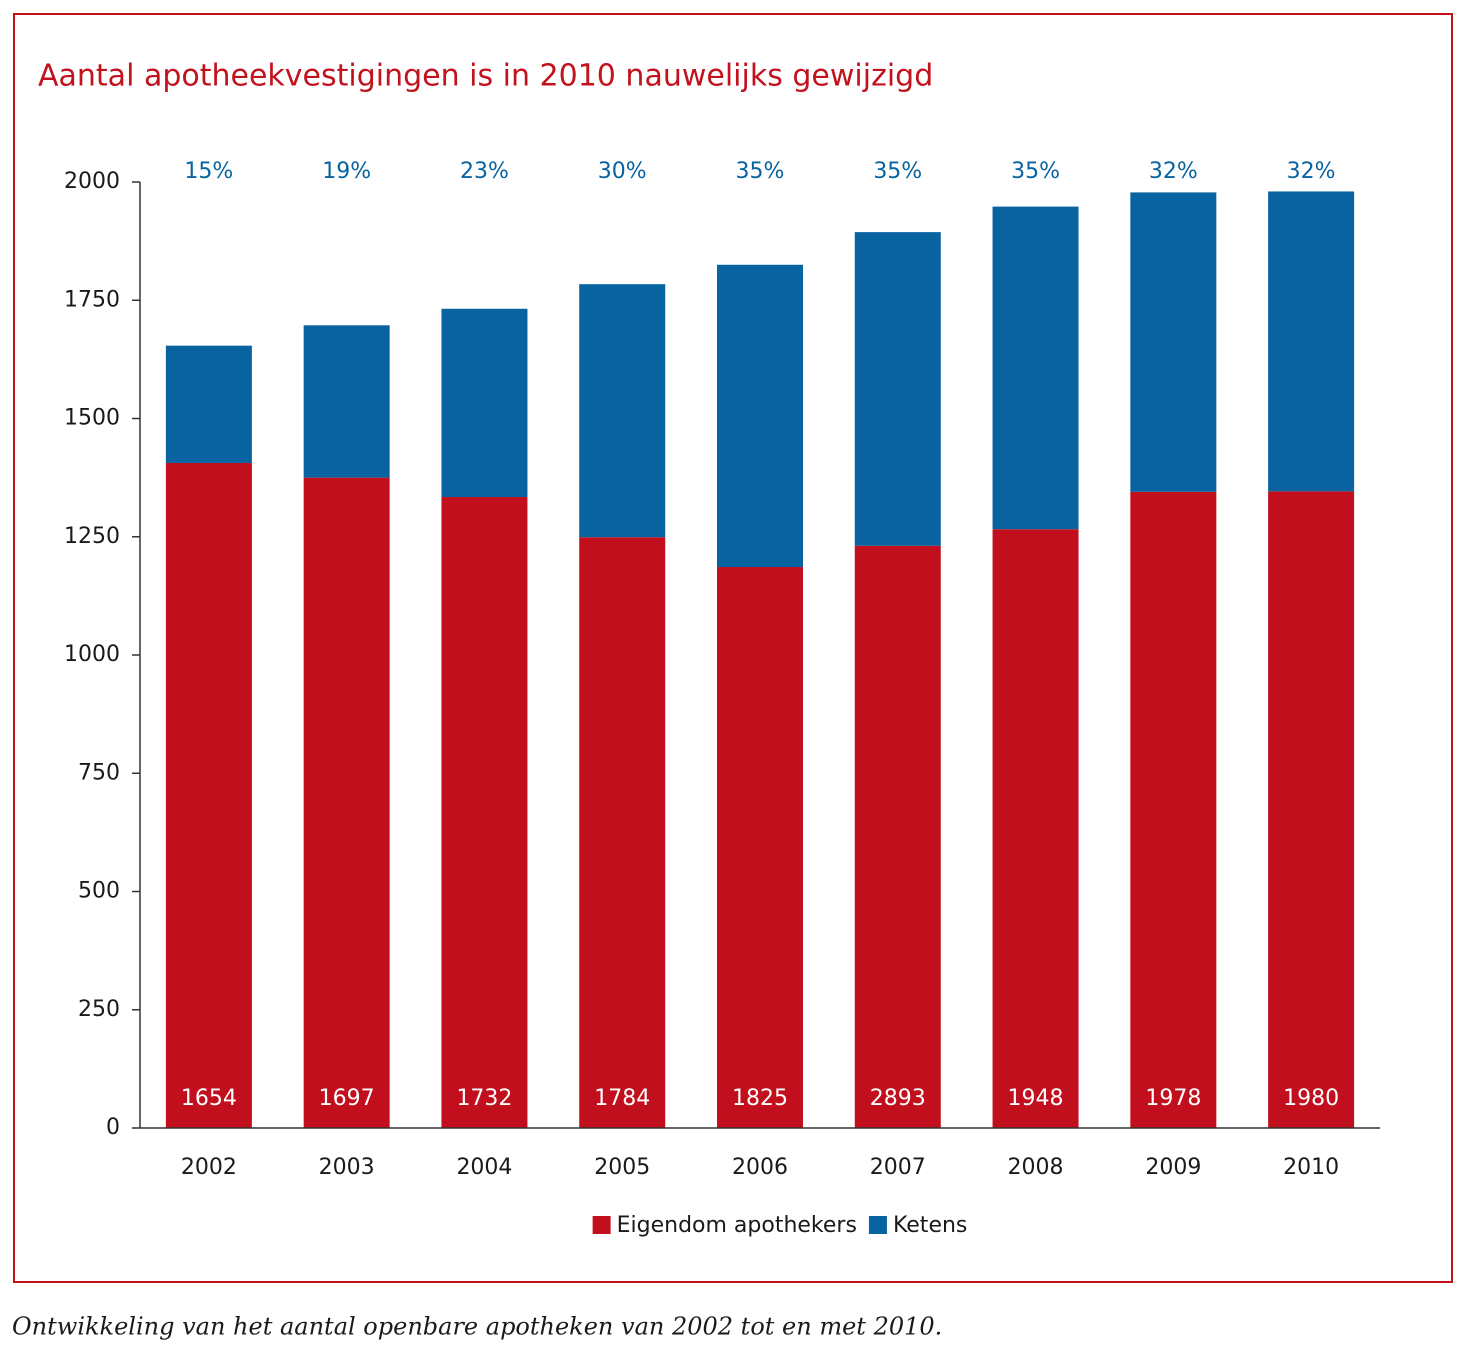  Describe the element at coordinates (346, 171) in the screenshot. I see `share-label: 19%` at that location.